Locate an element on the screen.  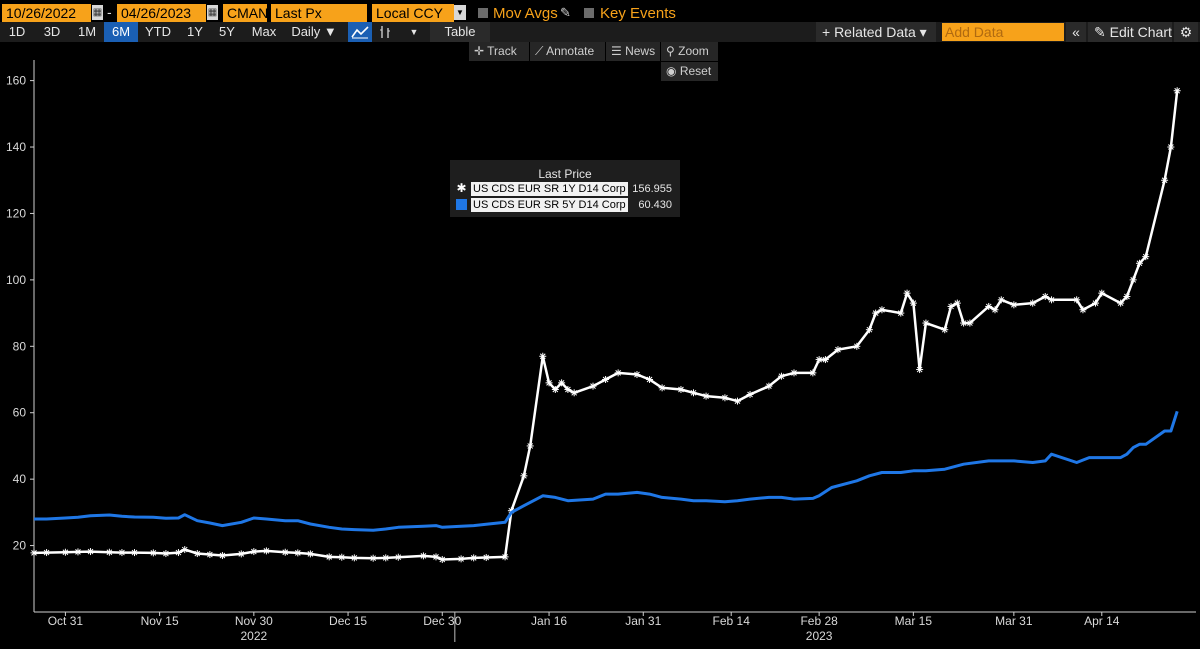
legend-marker-1y: ✱ is located at coordinates (461, 188).